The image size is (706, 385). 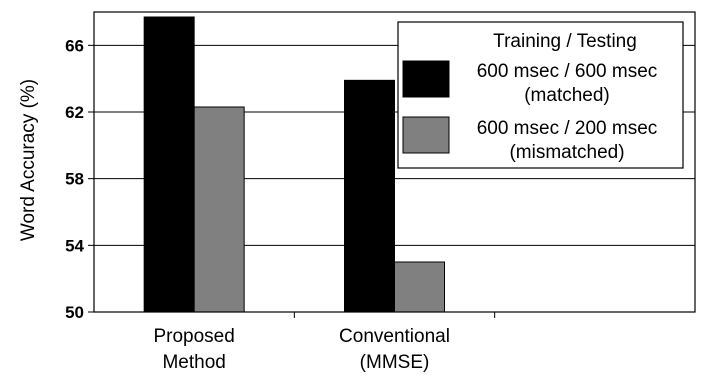 What do you see at coordinates (74, 245) in the screenshot?
I see `y-tick-label: 54` at bounding box center [74, 245].